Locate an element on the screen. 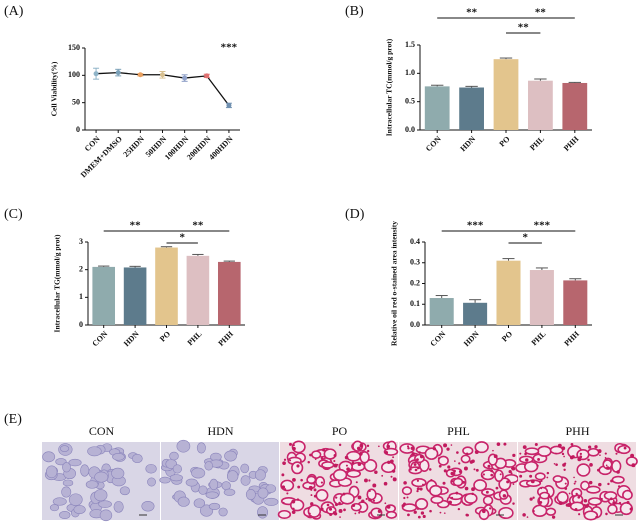 The image size is (641, 528). y-tick-label: 0.0 is located at coordinates (410, 129).